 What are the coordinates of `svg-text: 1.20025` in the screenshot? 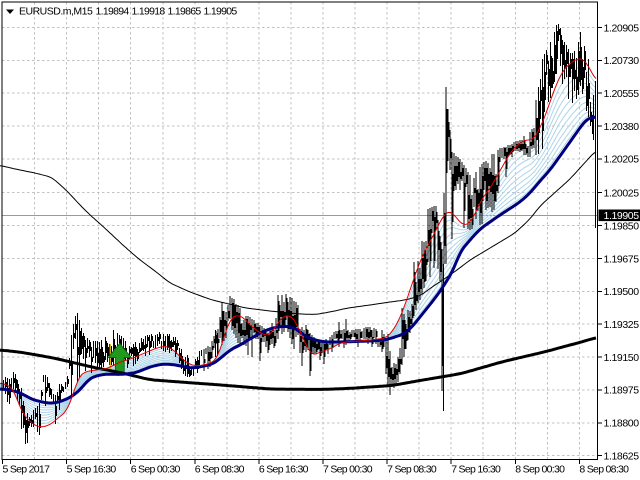 It's located at (622, 194).